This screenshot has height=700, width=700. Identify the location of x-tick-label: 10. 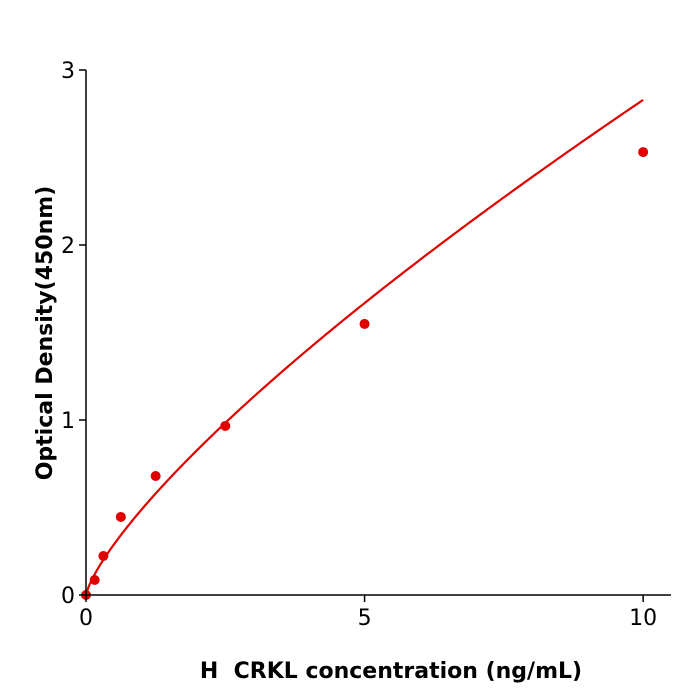
(643, 618).